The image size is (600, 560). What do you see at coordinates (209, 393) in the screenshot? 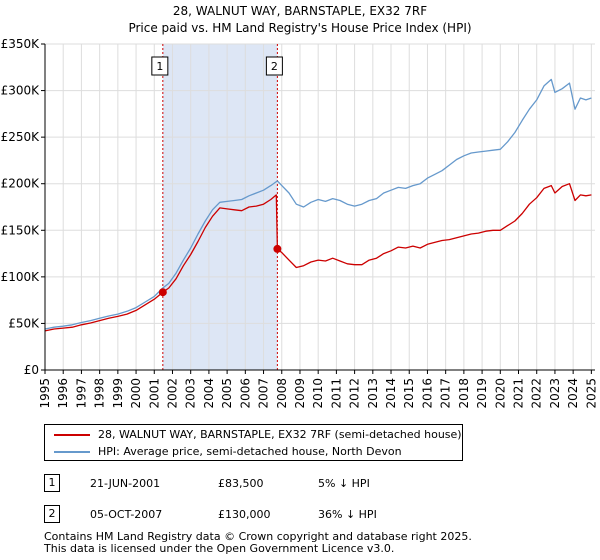
I see `x-tick-label: 2004` at bounding box center [209, 393].